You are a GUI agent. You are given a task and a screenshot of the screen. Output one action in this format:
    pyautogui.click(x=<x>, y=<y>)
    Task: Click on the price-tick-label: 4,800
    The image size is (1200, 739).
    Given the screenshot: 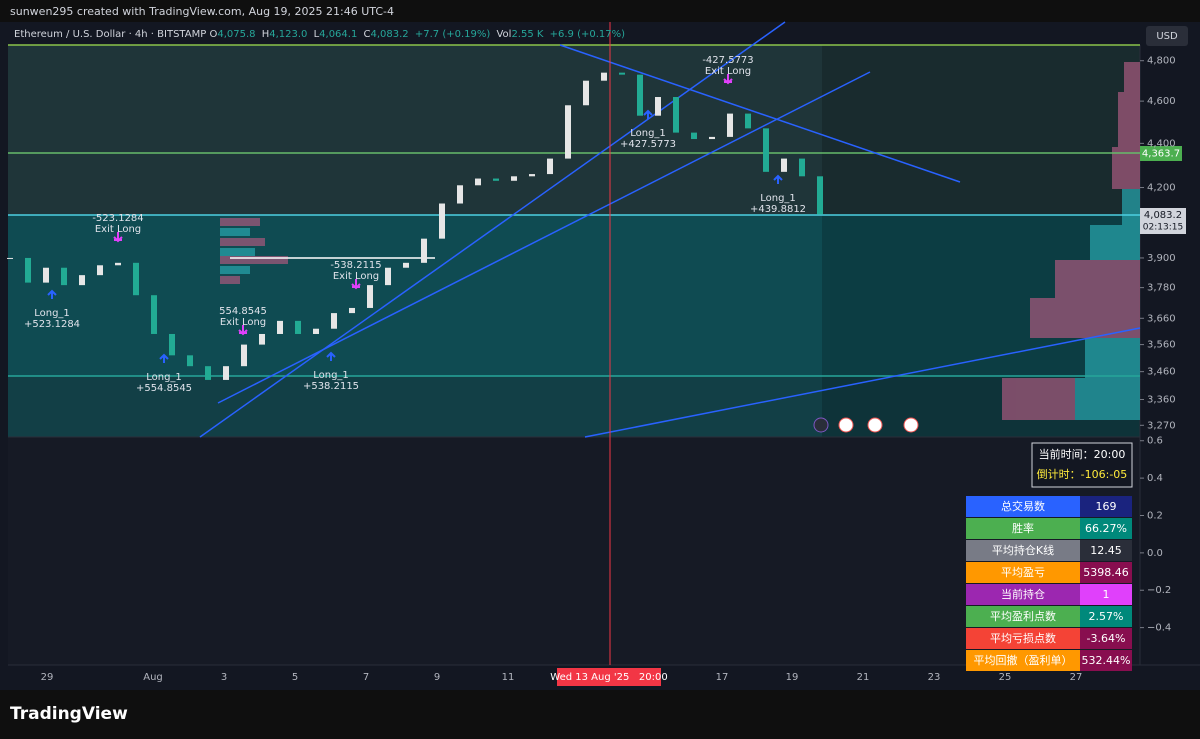 What is the action you would take?
    pyautogui.click(x=1161, y=61)
    